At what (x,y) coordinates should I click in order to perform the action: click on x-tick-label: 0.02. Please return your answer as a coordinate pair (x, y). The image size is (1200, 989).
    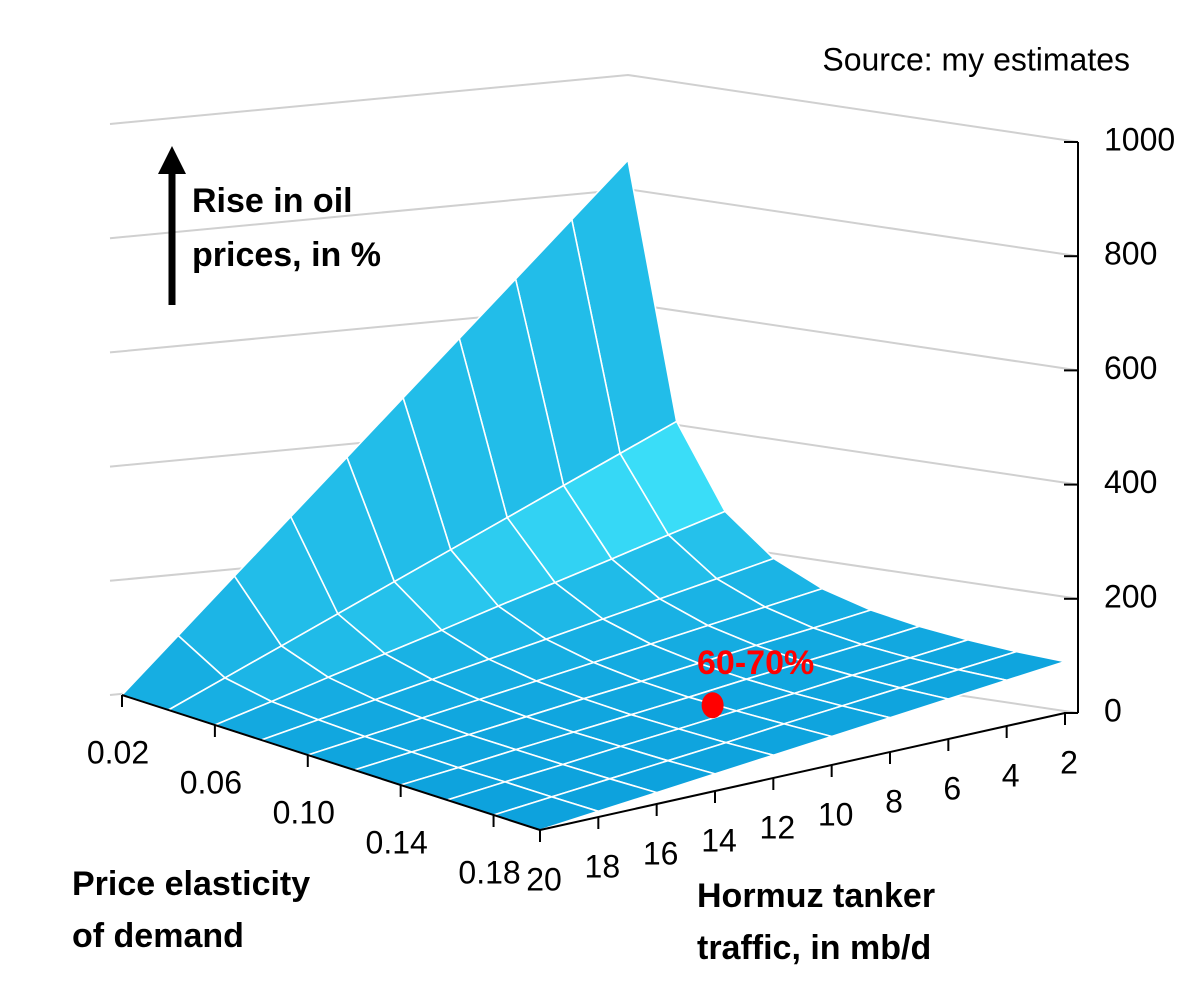
    Looking at the image, I should click on (118, 752).